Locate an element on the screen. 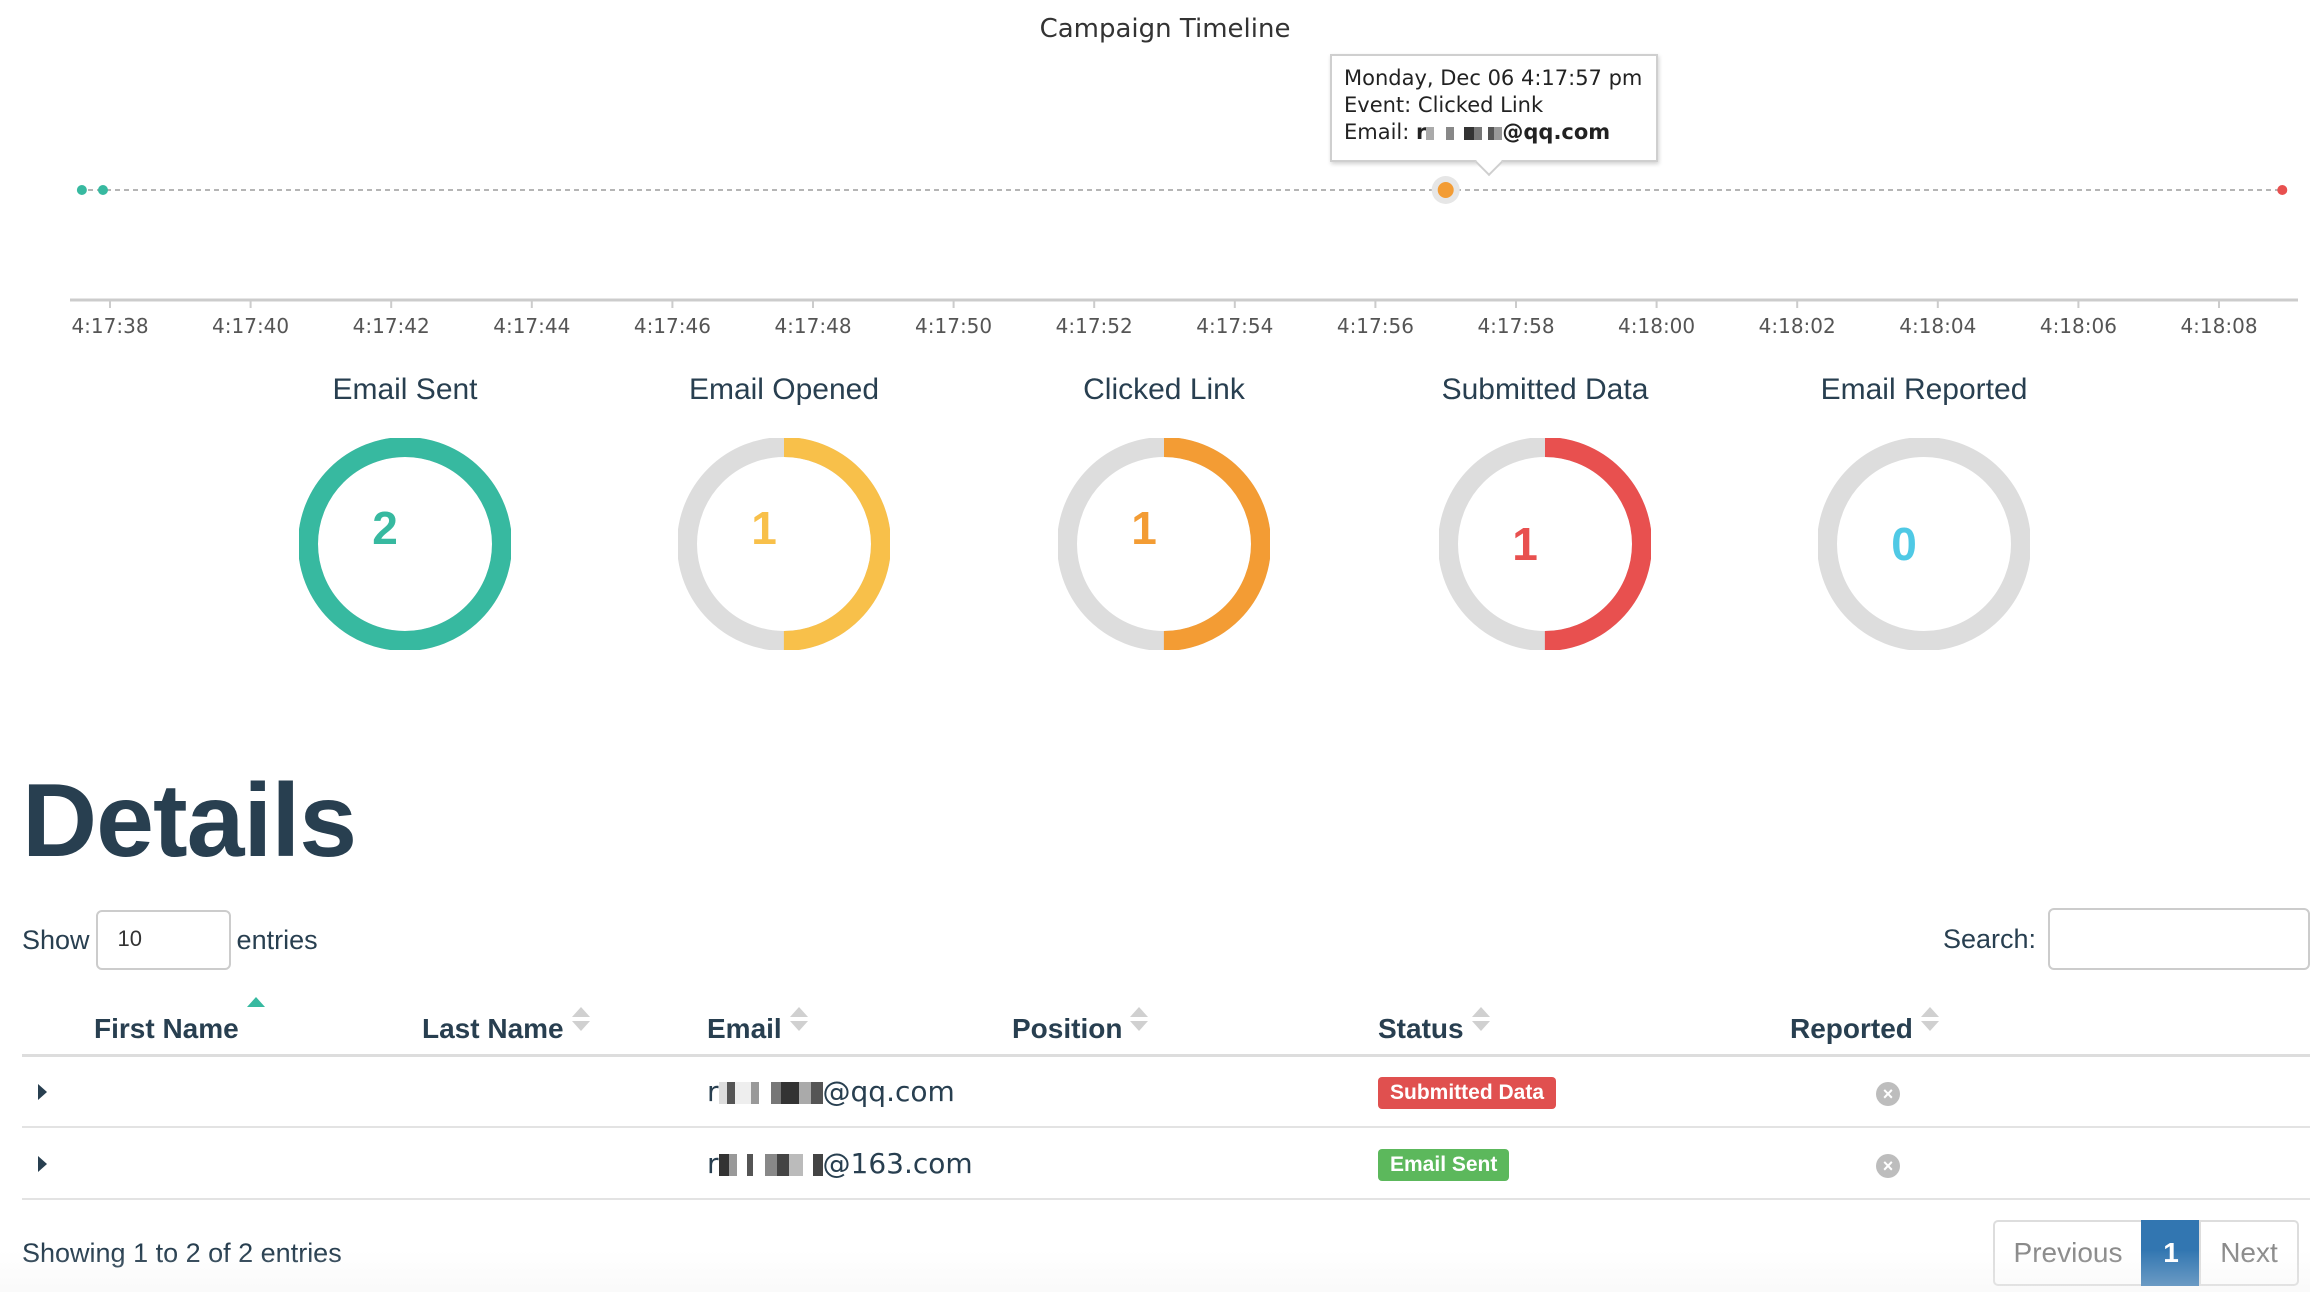  column-reported: Reported is located at coordinates (2050, 1021).